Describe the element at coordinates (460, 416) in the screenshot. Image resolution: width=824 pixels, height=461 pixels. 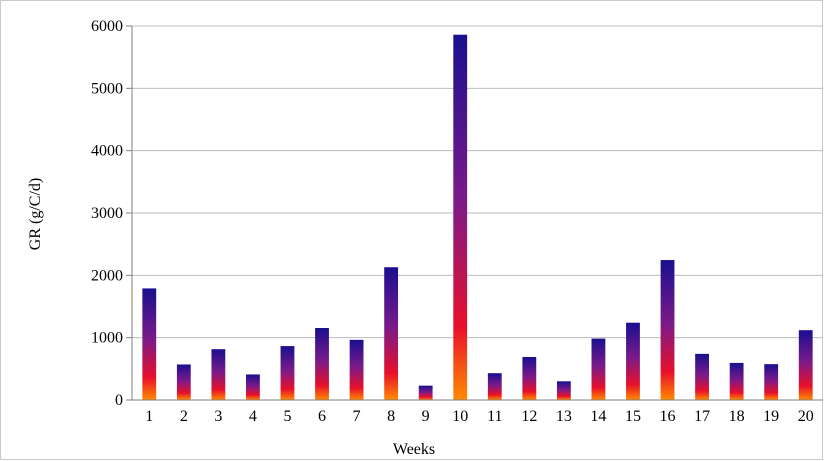
I see `x-tick-label: 10` at that location.